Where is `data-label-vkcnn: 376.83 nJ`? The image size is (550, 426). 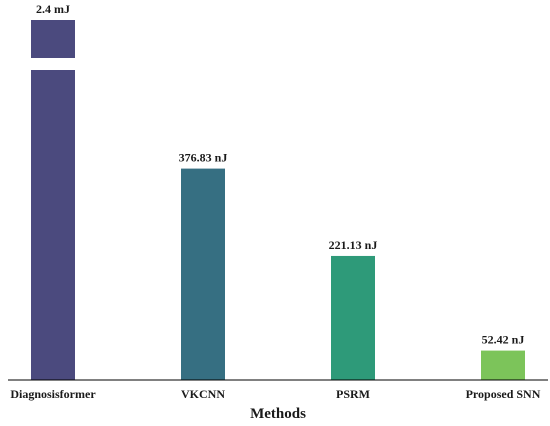 data-label-vkcnn: 376.83 nJ is located at coordinates (203, 158).